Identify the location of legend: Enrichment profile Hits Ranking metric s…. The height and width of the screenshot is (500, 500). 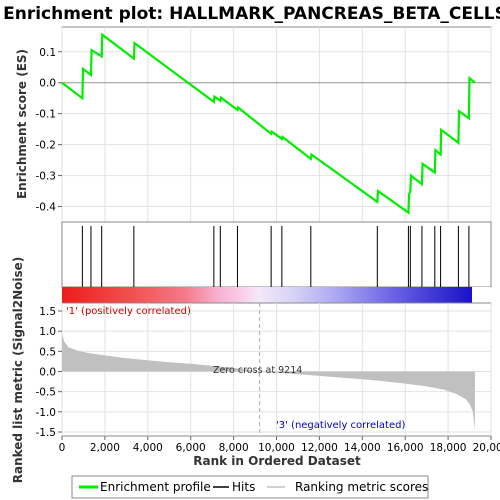
(250, 487).